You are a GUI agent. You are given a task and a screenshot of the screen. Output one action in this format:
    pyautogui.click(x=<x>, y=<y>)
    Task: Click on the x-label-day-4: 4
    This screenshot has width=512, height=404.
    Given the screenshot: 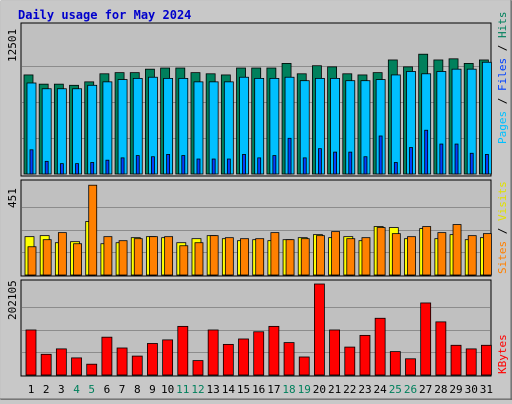 What is the action you would take?
    pyautogui.click(x=76, y=389)
    